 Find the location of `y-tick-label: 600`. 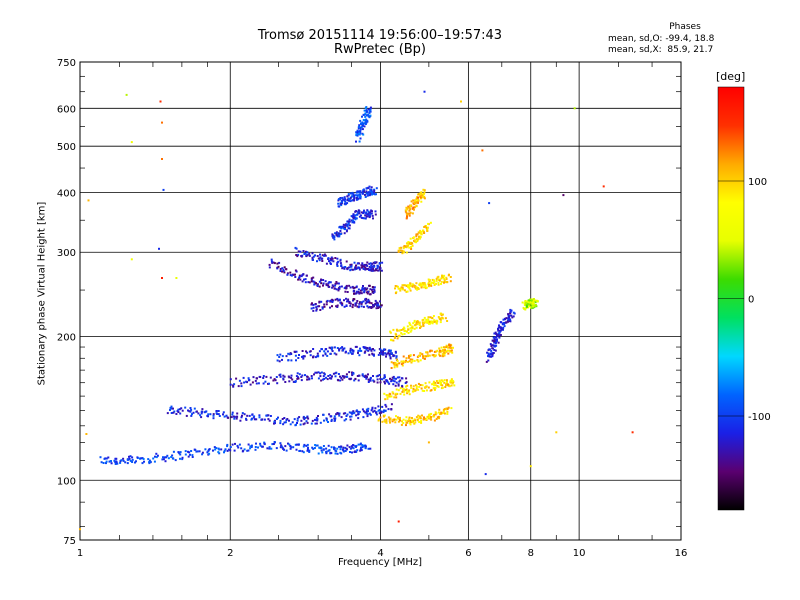

y-tick-label: 600 is located at coordinates (66, 109).